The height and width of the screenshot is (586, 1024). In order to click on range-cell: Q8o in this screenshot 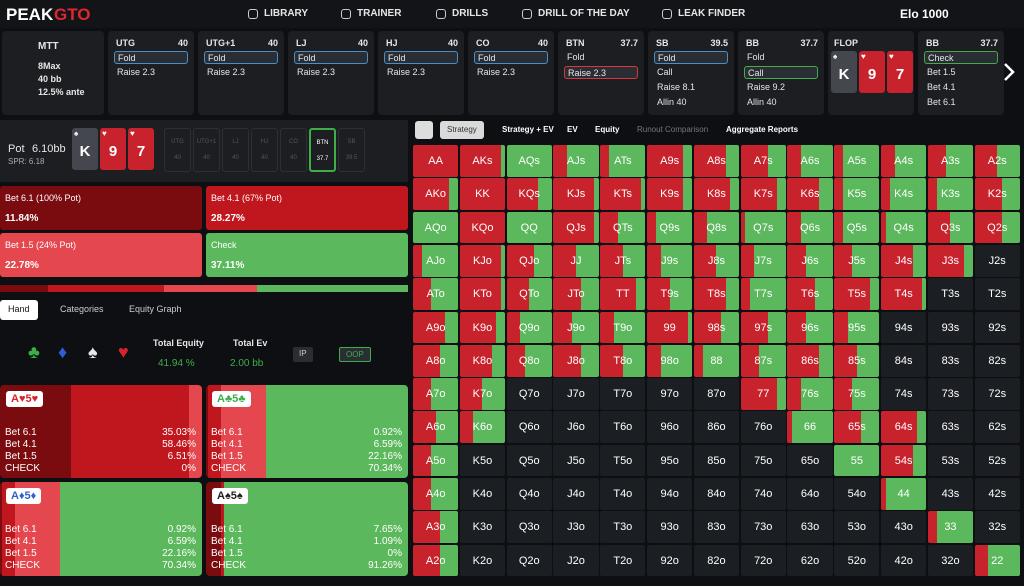, I will do `click(529, 360)`.